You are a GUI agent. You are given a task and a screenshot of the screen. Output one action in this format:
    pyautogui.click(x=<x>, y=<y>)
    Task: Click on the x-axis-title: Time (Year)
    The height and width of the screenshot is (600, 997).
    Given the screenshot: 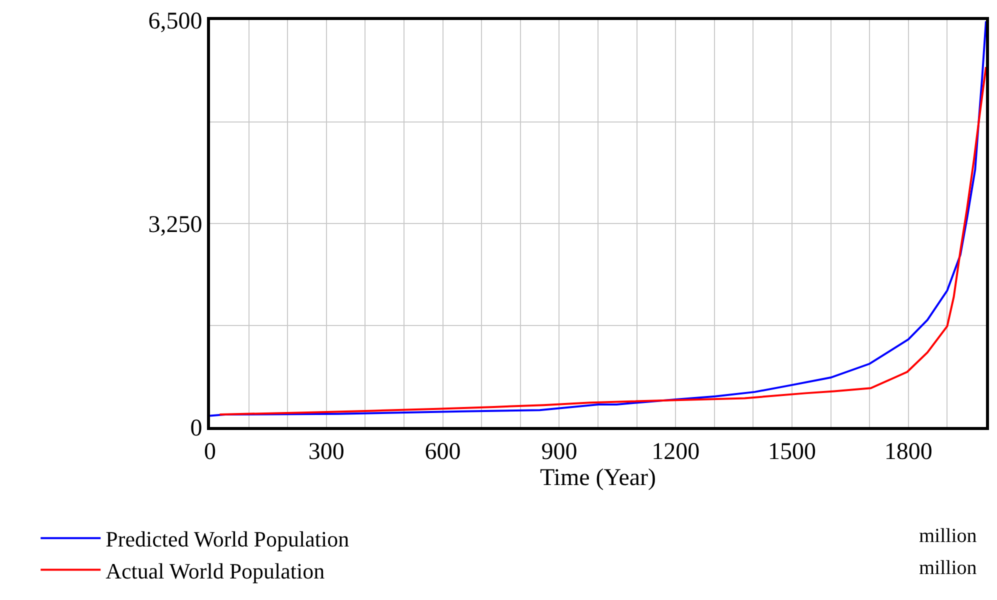 What is the action you would take?
    pyautogui.click(x=598, y=477)
    